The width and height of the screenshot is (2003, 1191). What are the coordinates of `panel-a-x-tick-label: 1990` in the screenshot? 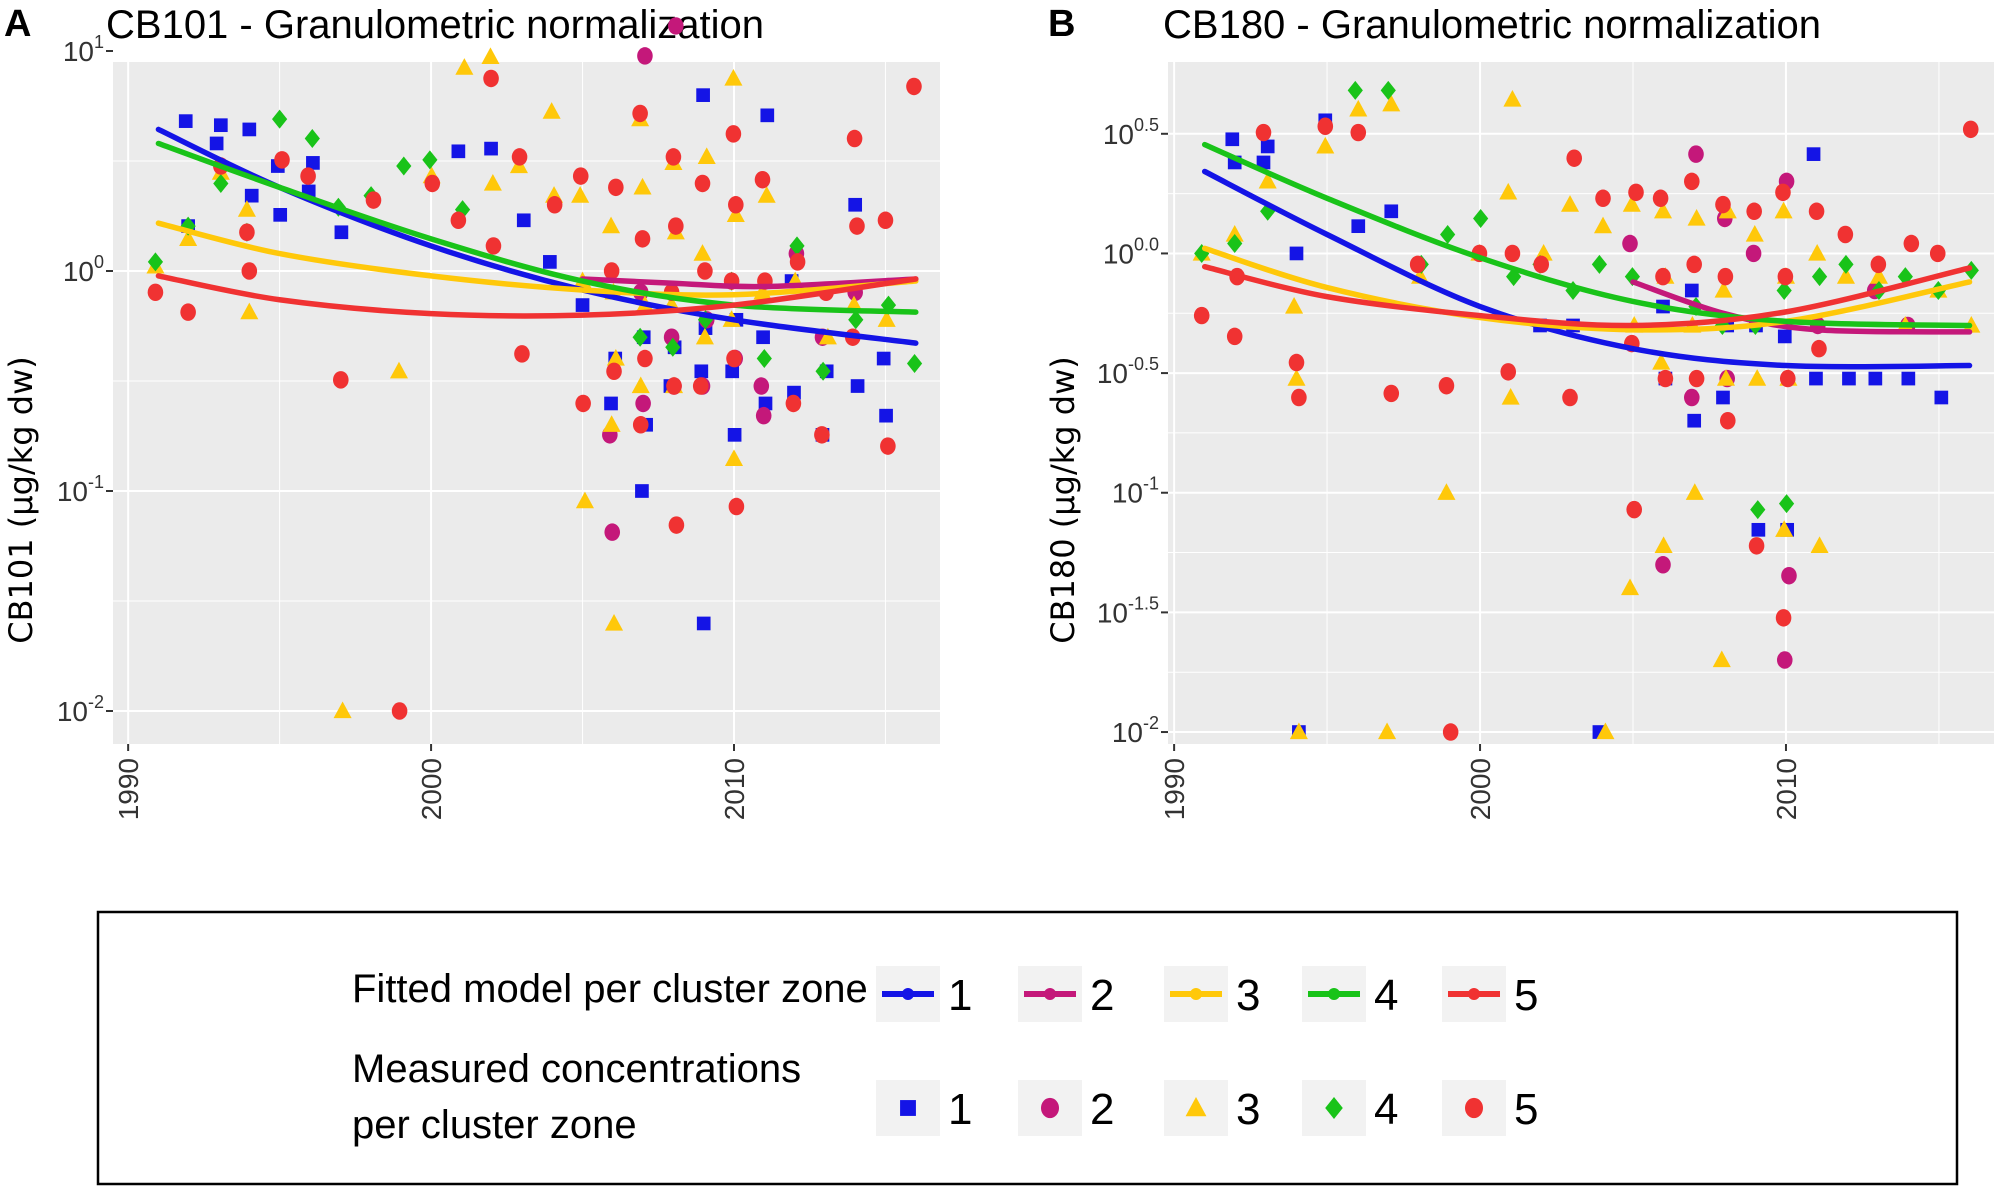 It's located at (128, 789).